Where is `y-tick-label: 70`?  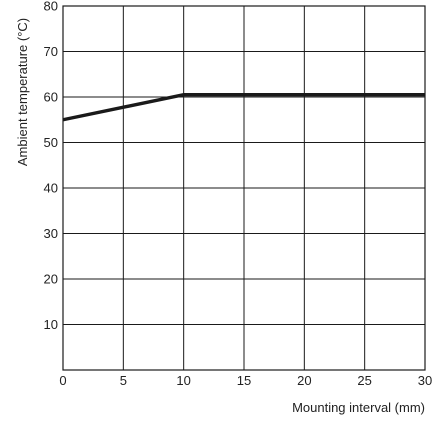 y-tick-label: 70 is located at coordinates (51, 51).